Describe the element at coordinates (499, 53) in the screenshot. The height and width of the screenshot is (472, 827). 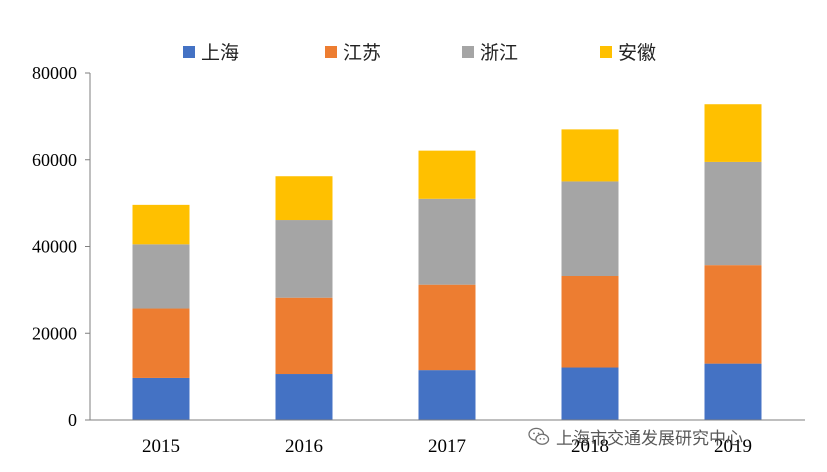
I see `legend-label: 浙江` at that location.